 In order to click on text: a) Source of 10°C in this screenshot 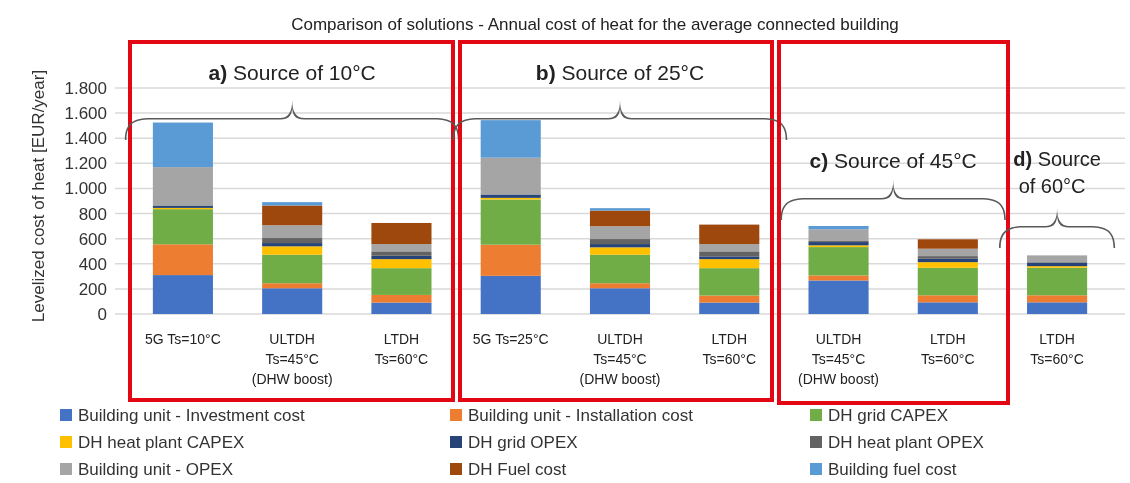, I will do `click(292, 72)`.